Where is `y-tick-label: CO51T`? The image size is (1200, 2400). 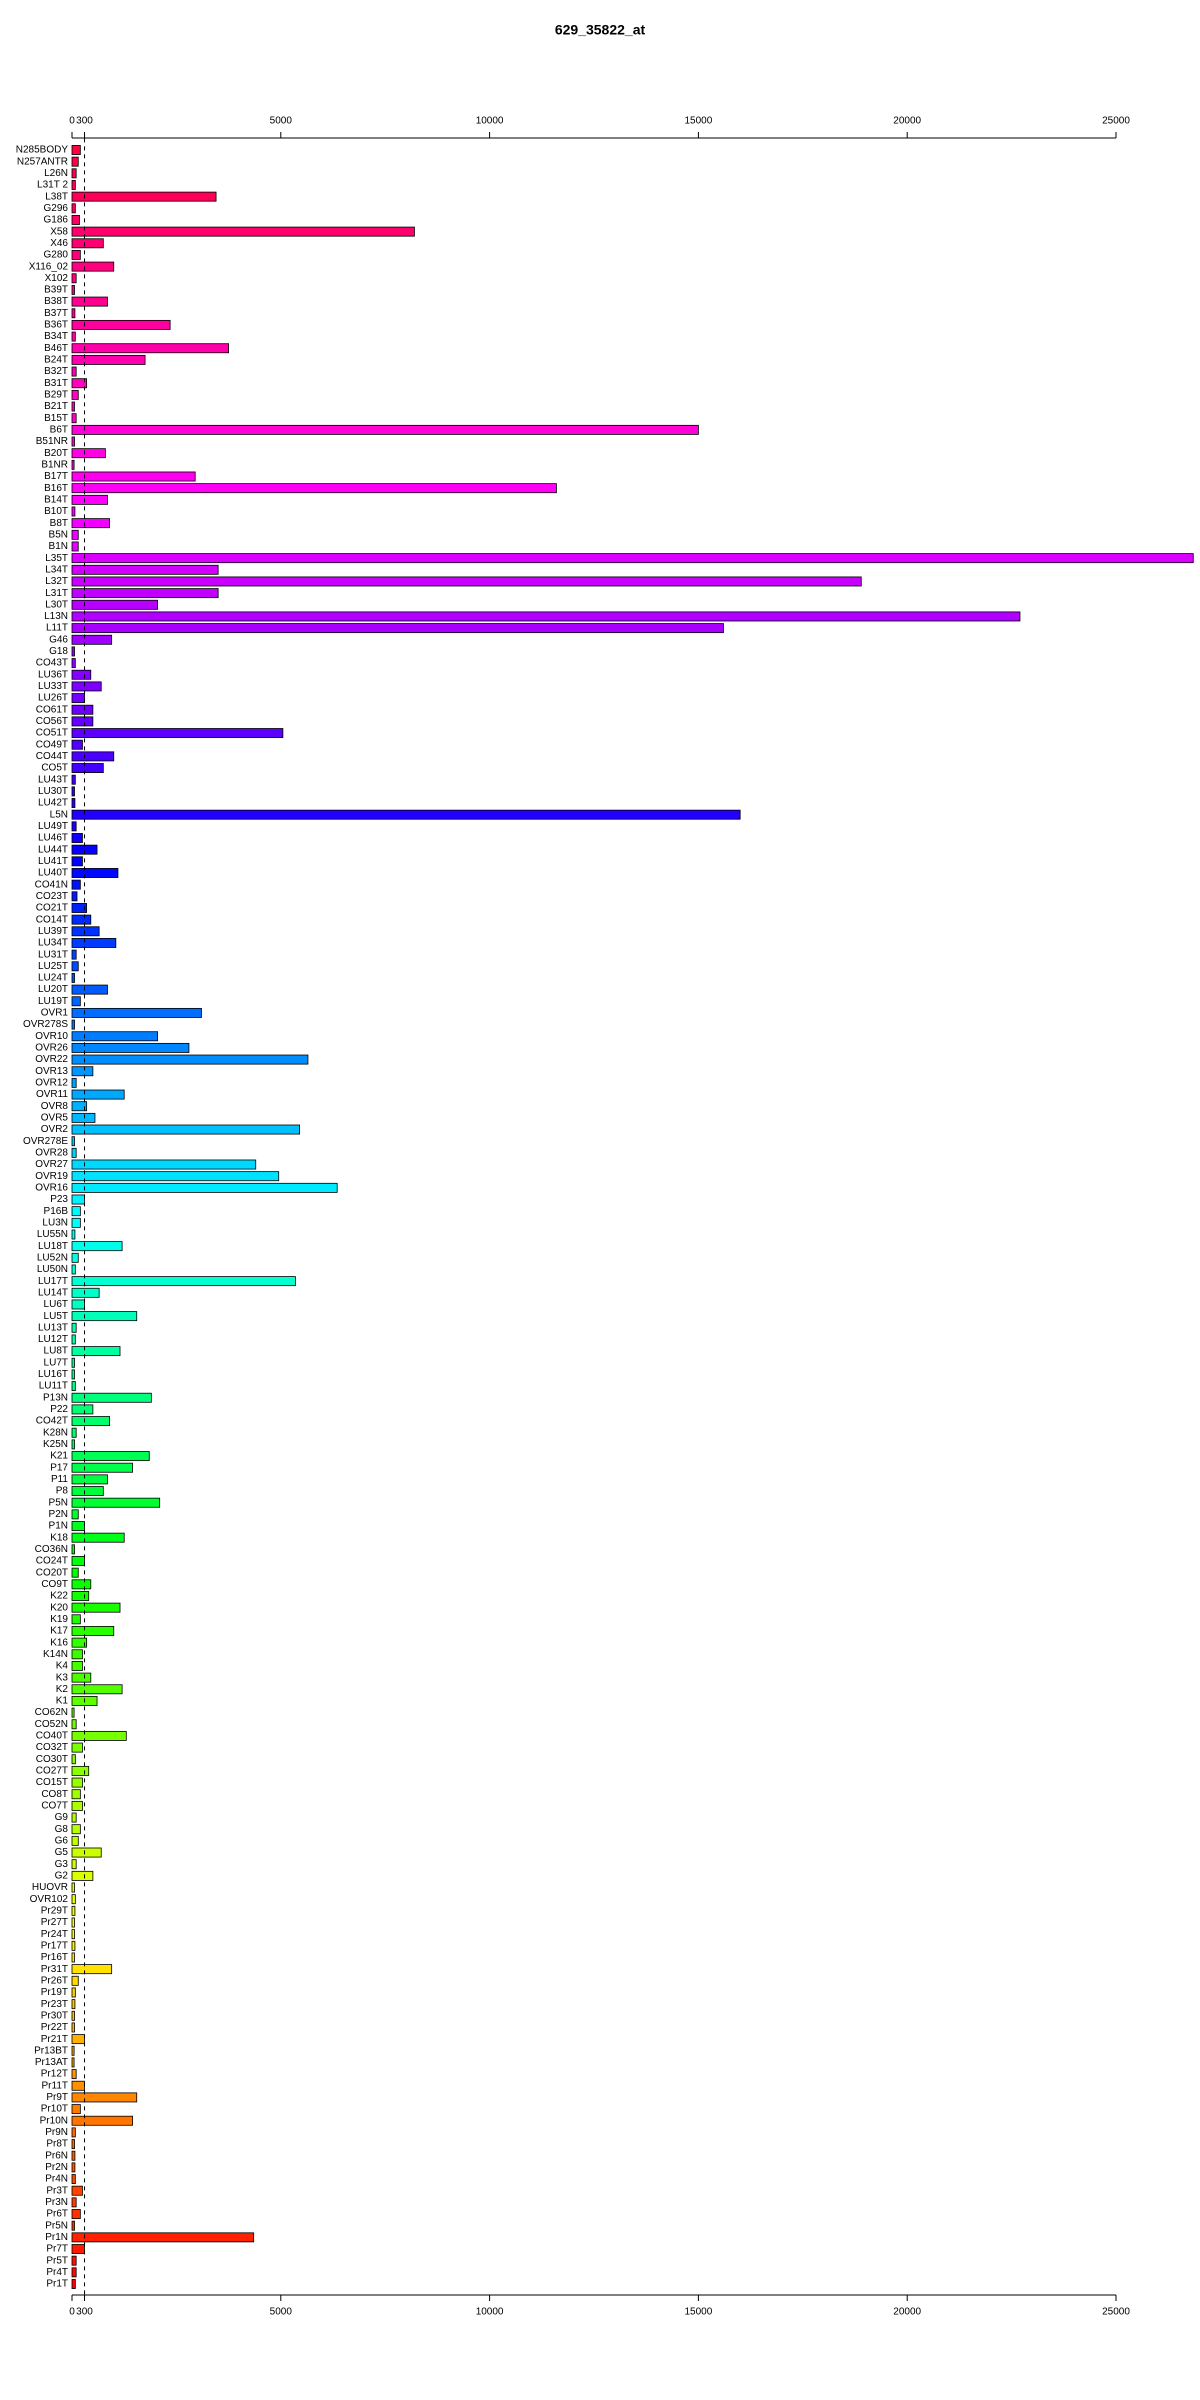 y-tick-label: CO51T is located at coordinates (52, 733).